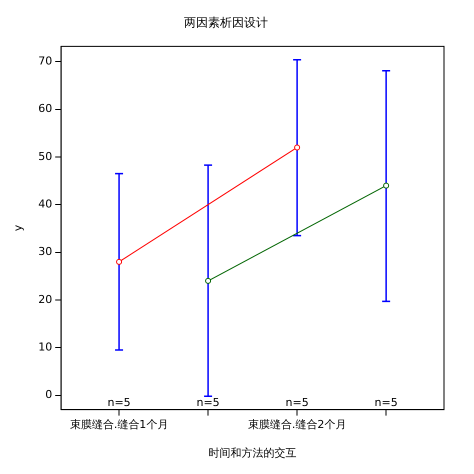  I want to click on y-tick-label: 10, so click(45, 347).